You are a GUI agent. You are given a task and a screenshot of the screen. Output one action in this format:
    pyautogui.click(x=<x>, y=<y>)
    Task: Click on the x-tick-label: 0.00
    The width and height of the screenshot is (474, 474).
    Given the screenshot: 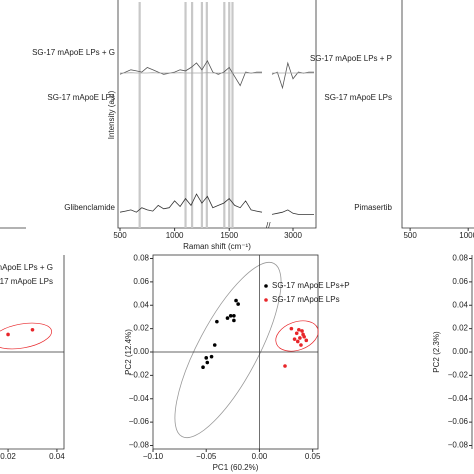 What is the action you would take?
    pyautogui.click(x=260, y=456)
    